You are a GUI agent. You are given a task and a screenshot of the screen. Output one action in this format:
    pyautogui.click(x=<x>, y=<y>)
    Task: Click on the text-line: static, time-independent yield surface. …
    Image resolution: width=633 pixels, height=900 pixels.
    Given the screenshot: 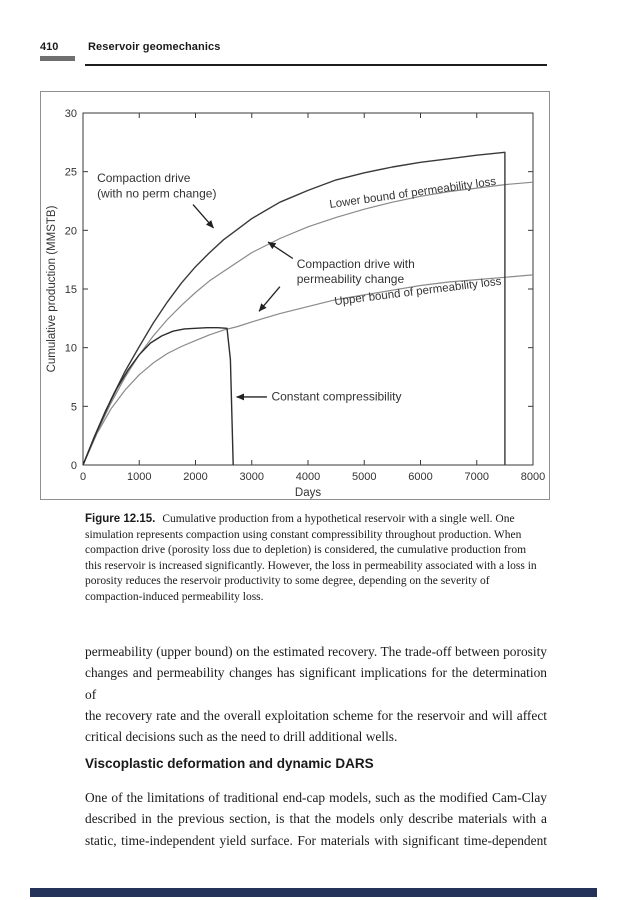 What is the action you would take?
    pyautogui.click(x=316, y=840)
    